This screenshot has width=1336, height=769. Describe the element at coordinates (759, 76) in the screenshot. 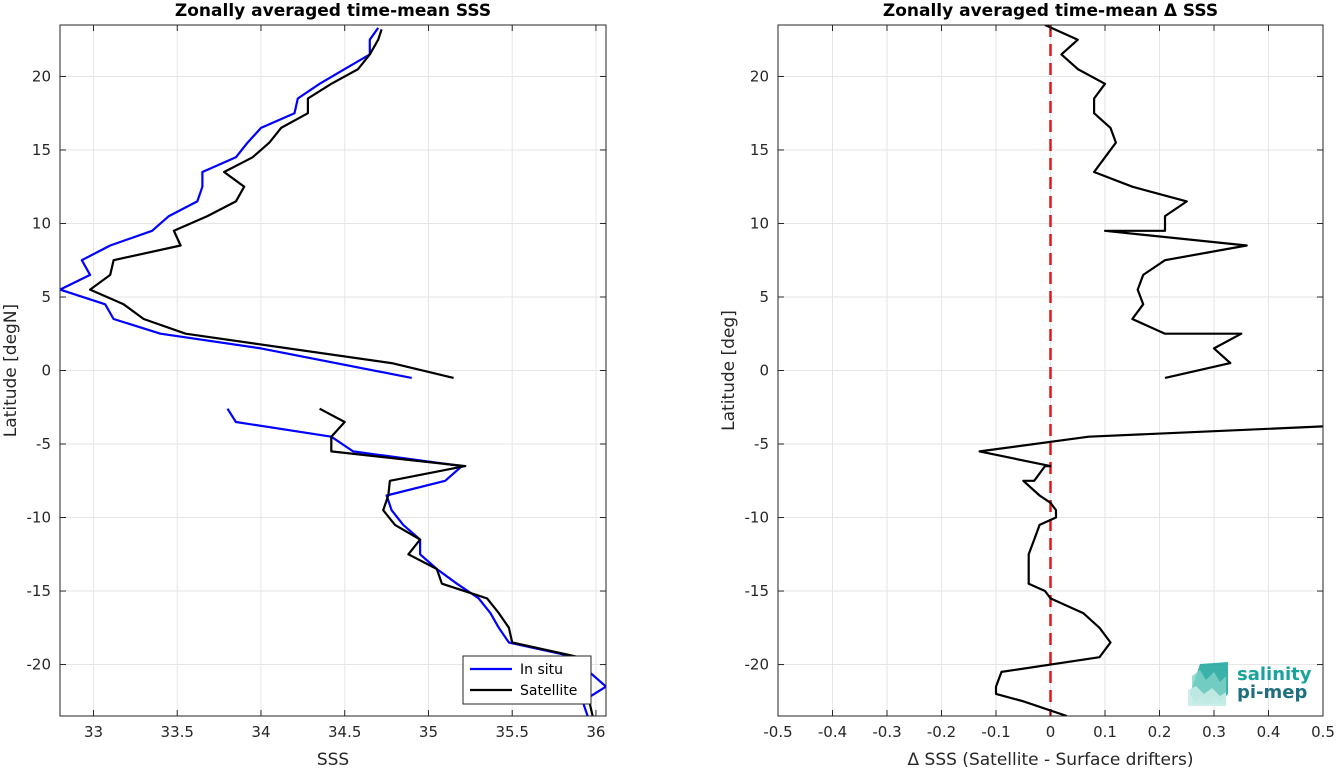

I see `right-y-tick-label: 20` at that location.